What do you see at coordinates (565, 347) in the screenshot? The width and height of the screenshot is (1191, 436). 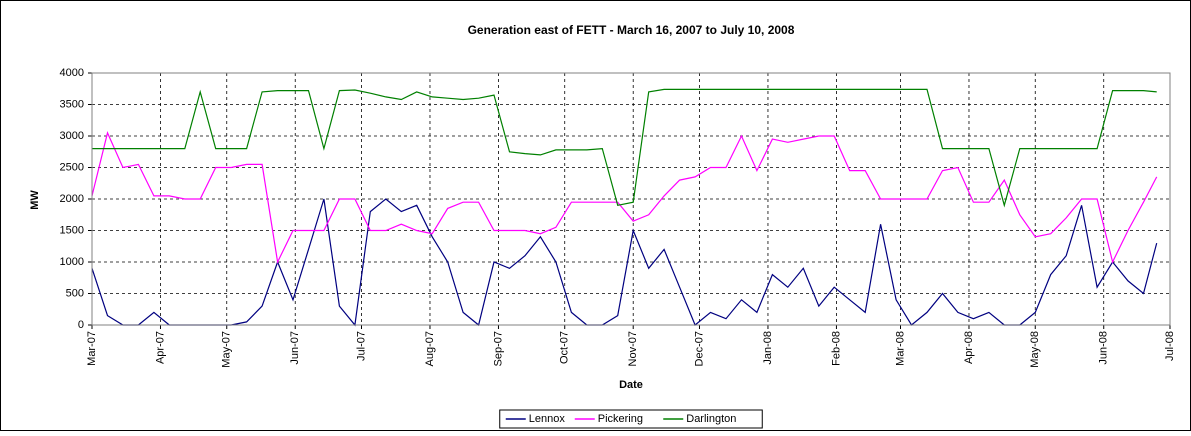 I see `x-tick-label: Oct-07` at bounding box center [565, 347].